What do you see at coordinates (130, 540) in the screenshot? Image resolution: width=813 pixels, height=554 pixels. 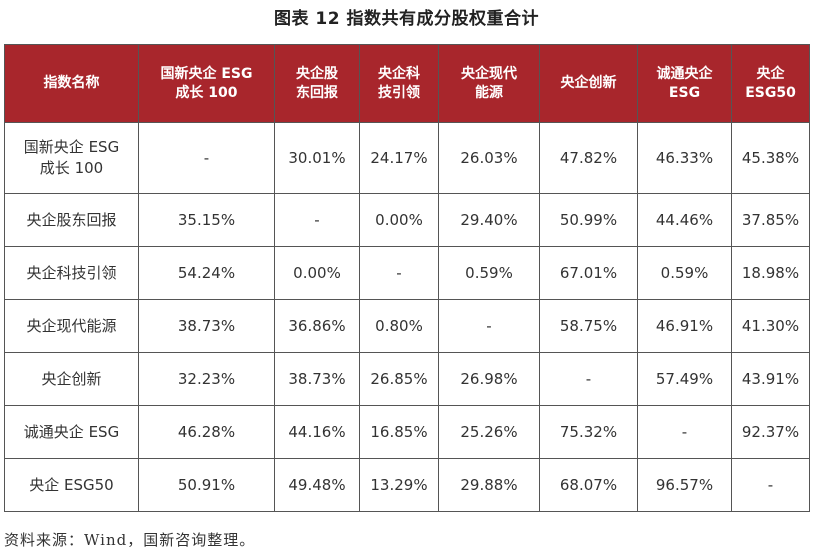 I see `source-note: 资料来源：Wind，国新咨询整理。` at bounding box center [130, 540].